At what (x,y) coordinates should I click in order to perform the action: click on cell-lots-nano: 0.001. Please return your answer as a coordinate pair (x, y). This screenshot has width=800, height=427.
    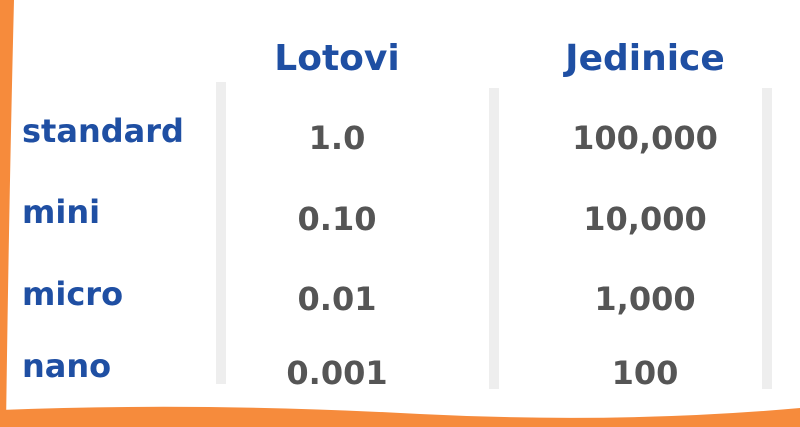
    Looking at the image, I should click on (337, 373).